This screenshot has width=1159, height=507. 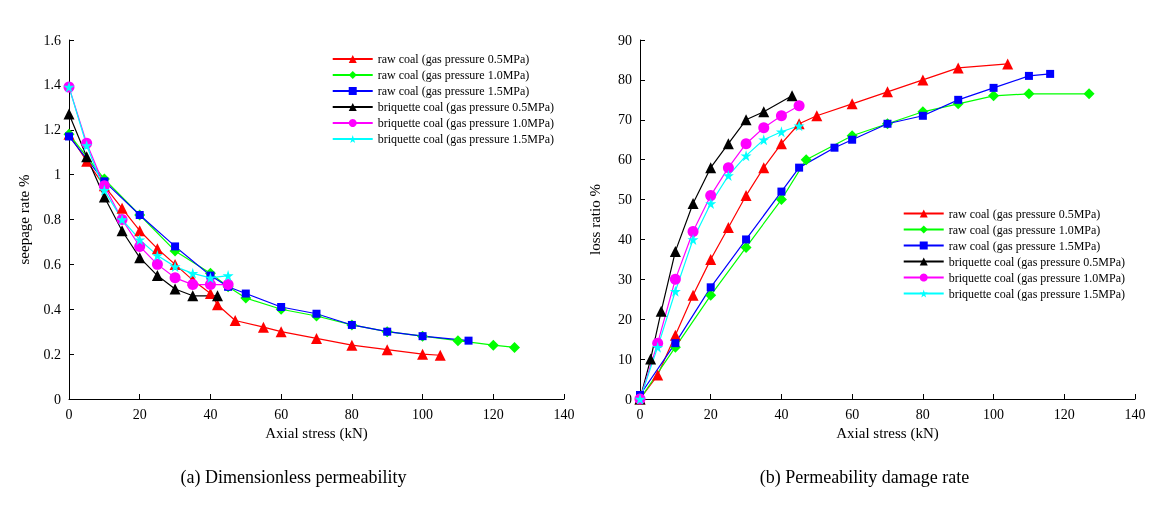 I want to click on y-tick-label: 70, so click(x=625, y=120).